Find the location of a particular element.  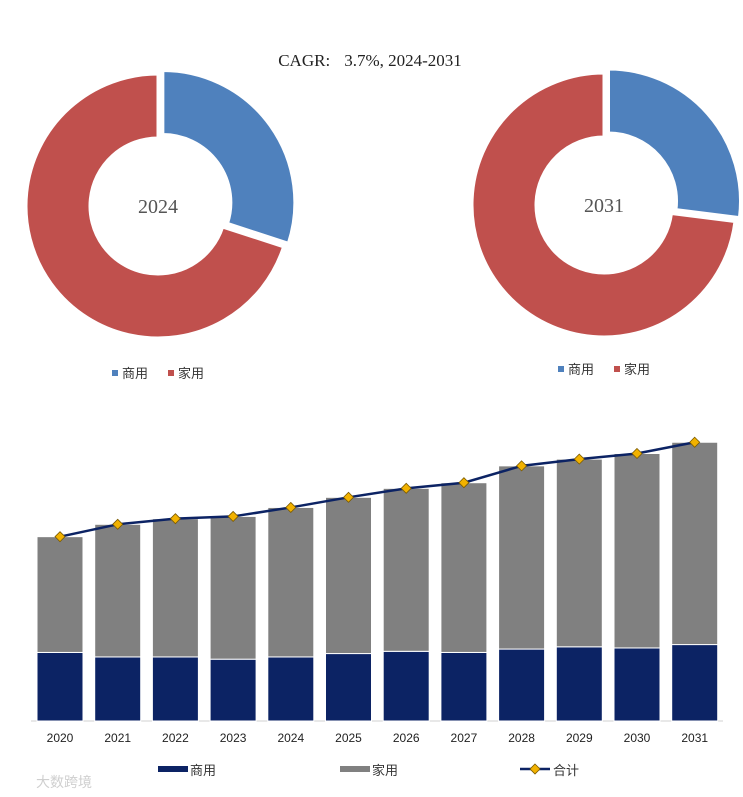

bar-commercial-2029 is located at coordinates (579, 684).